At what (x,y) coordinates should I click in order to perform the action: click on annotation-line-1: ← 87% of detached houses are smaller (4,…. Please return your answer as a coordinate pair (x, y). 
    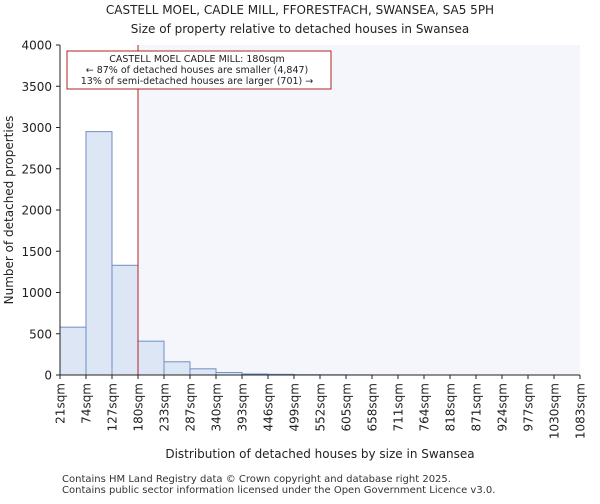
    Looking at the image, I should click on (197, 70).